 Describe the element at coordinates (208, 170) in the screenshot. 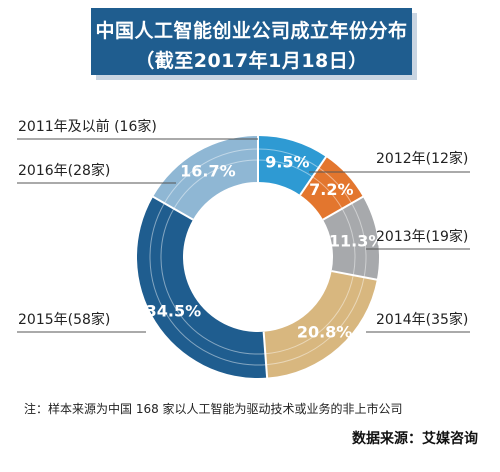

I see `slice-percent-label: 16.7%` at that location.